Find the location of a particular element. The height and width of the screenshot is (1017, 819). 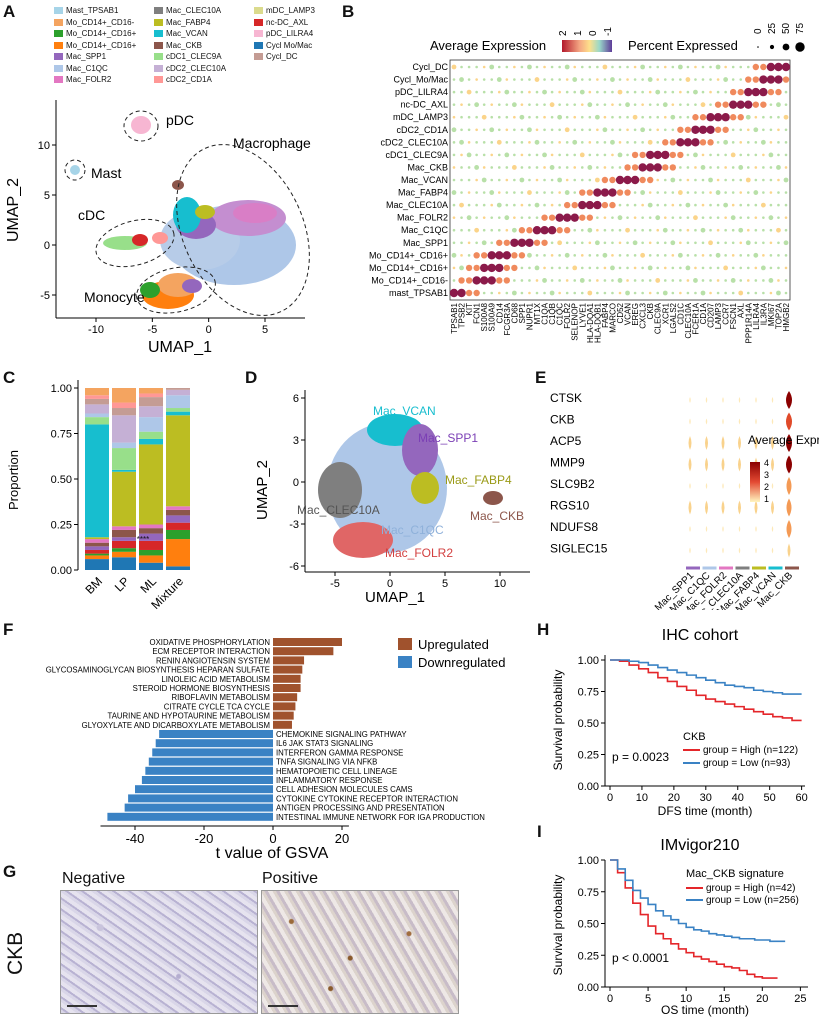

panel-label-d: D is located at coordinates (251, 377).